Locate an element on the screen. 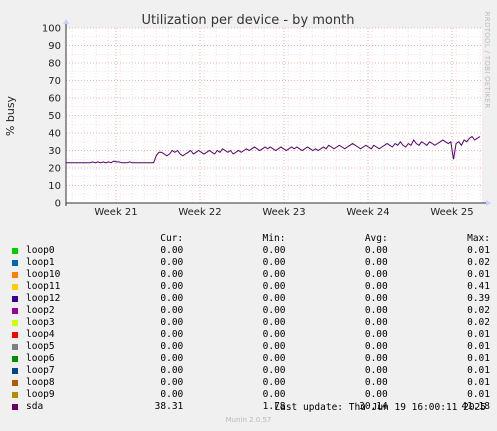 This screenshot has height=431, width=497. series-line-sda is located at coordinates (273, 149).